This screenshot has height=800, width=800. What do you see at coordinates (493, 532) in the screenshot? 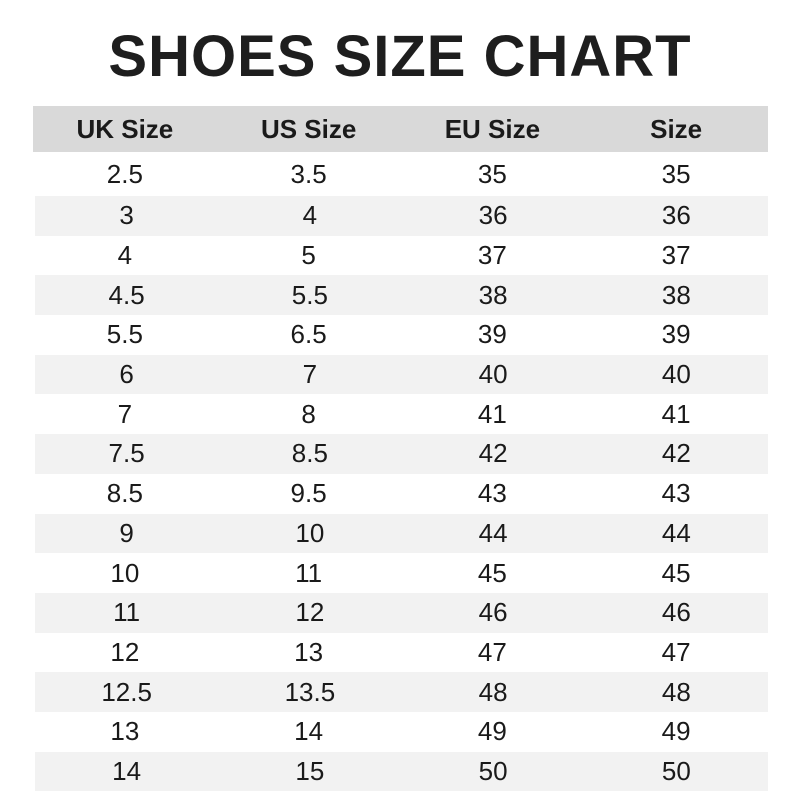
I see `cell-eu: 44` at bounding box center [493, 532].